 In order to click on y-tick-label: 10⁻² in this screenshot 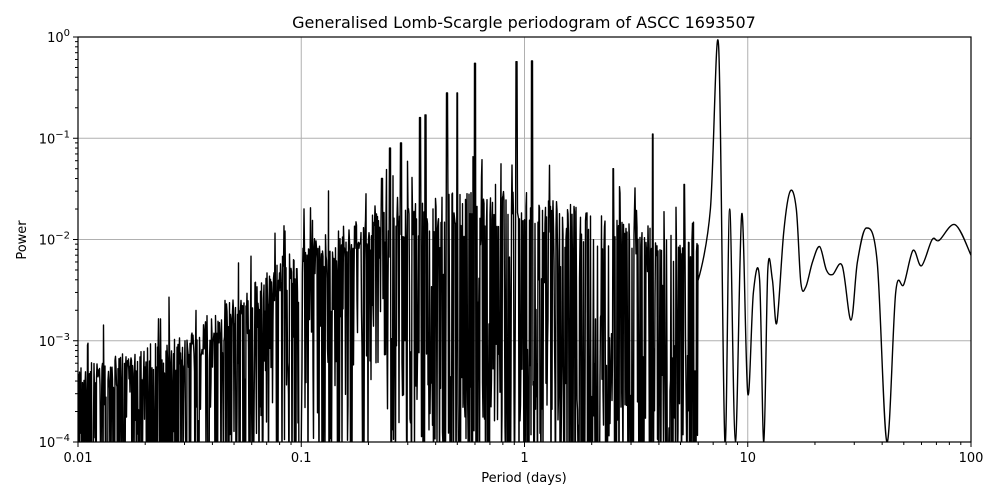, I will do `click(54, 240)`.